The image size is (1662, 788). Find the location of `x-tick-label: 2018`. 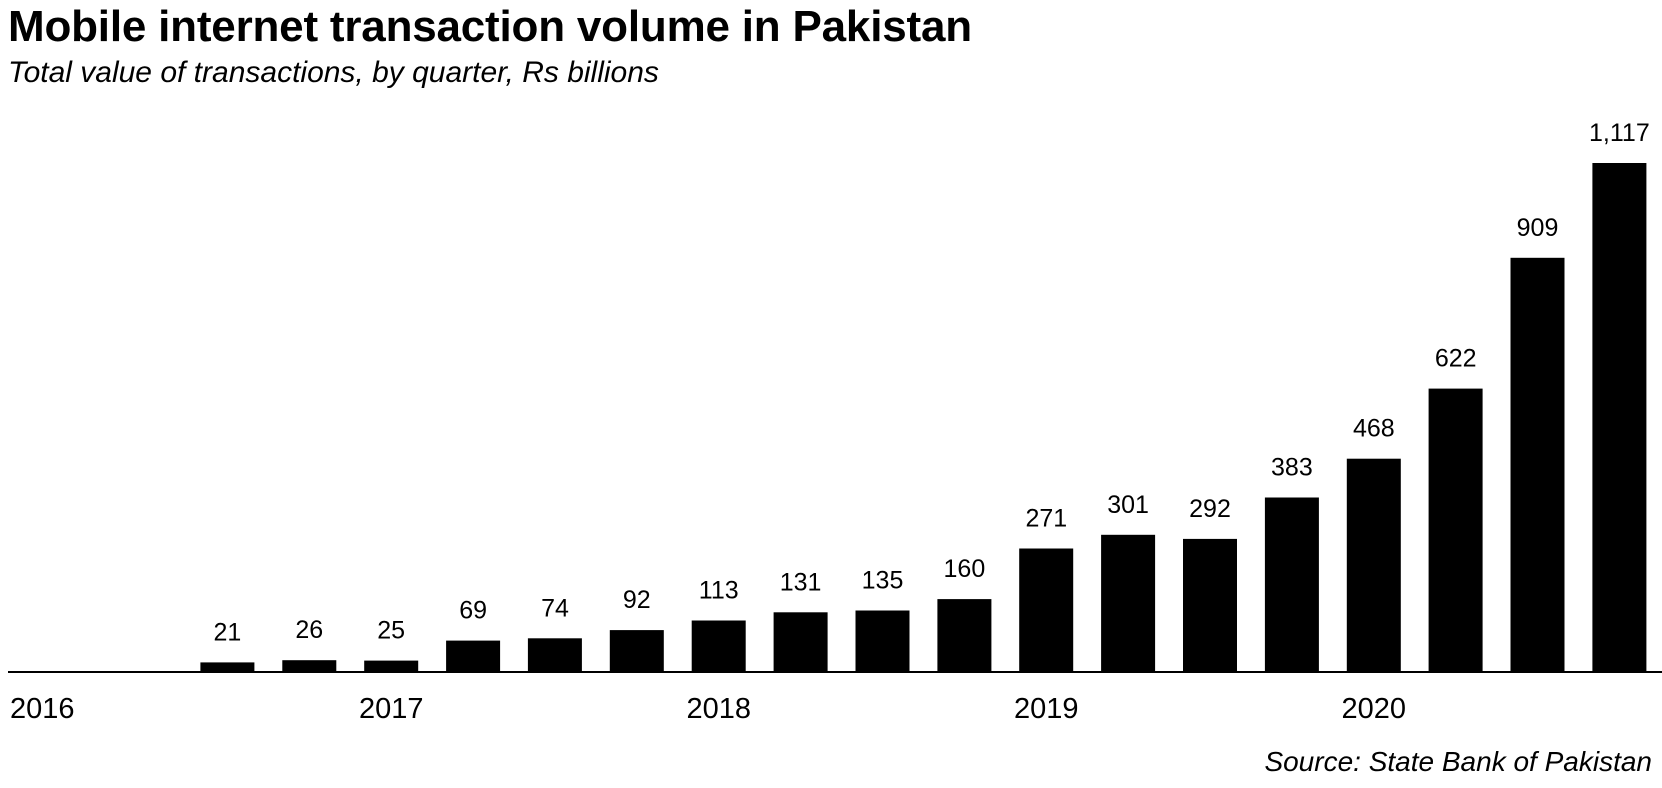

x-tick-label: 2018 is located at coordinates (718, 709).